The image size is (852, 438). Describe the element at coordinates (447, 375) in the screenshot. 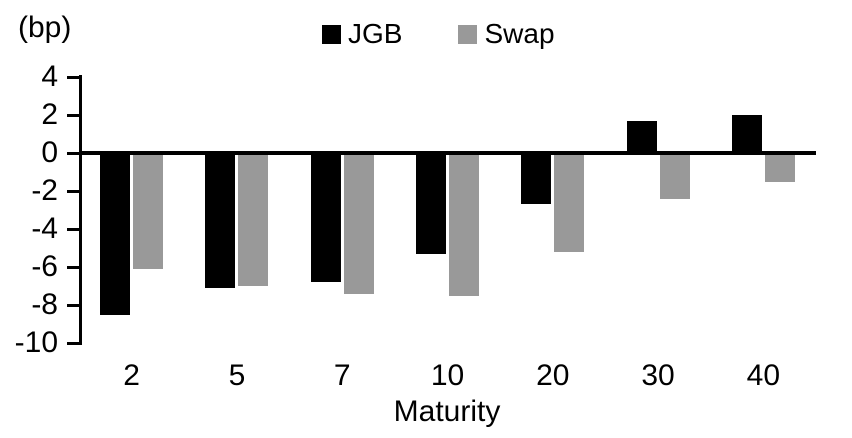

I see `x-tick-label: 10` at that location.